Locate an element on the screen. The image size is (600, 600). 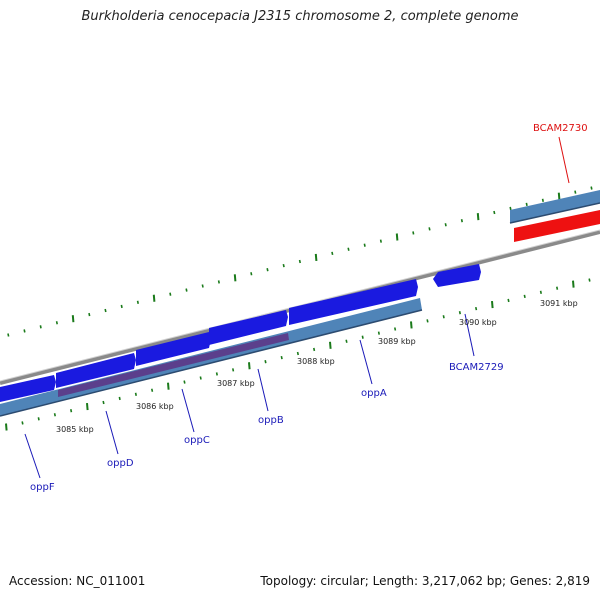
scale-label-3087: 3087 kbp is located at coordinates (236, 383).